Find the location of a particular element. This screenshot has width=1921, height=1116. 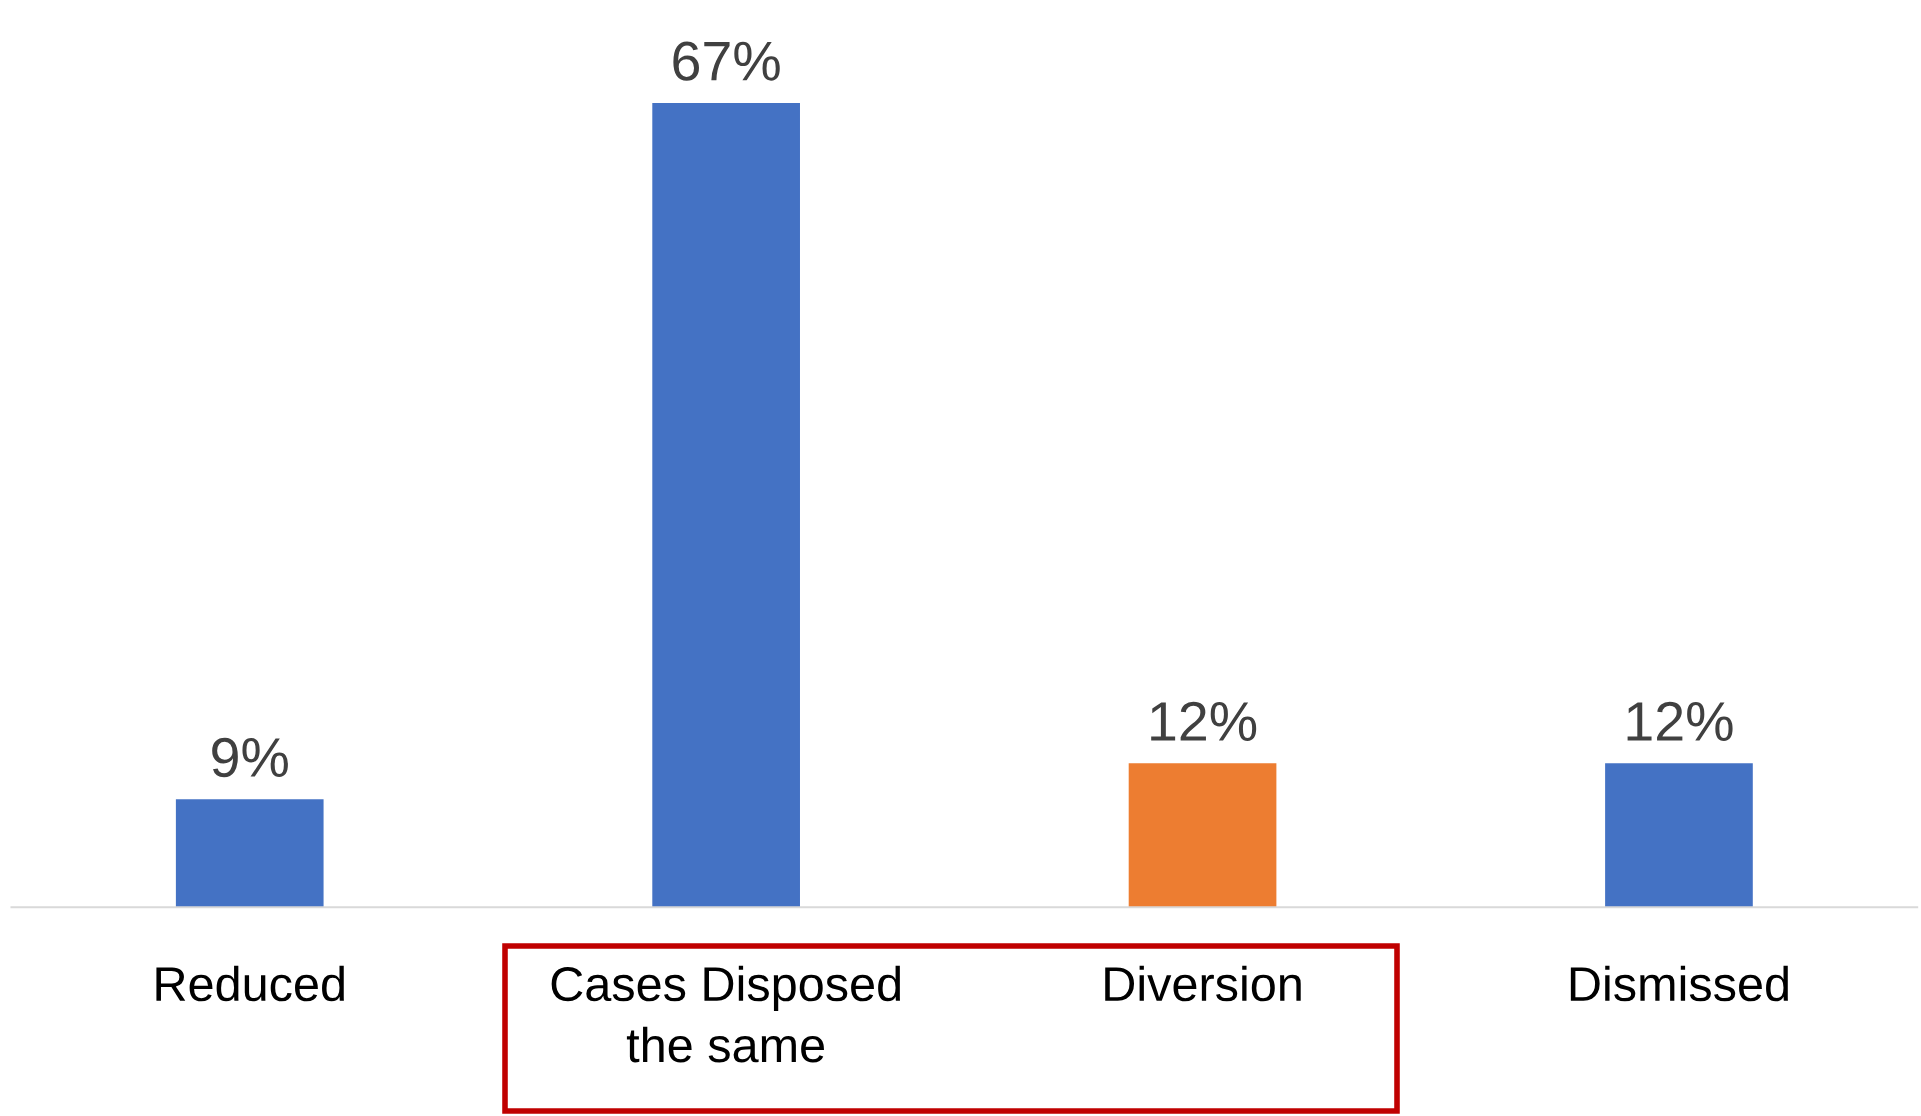

x-tick-label: Reduced is located at coordinates (250, 983).